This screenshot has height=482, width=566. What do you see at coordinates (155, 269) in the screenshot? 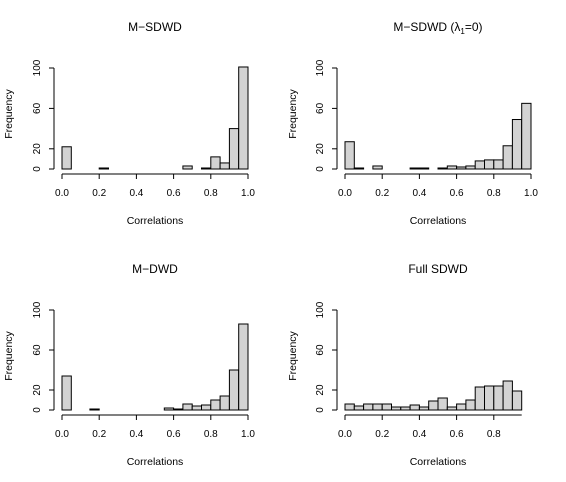
I see `panel-title: M−DWD` at bounding box center [155, 269].